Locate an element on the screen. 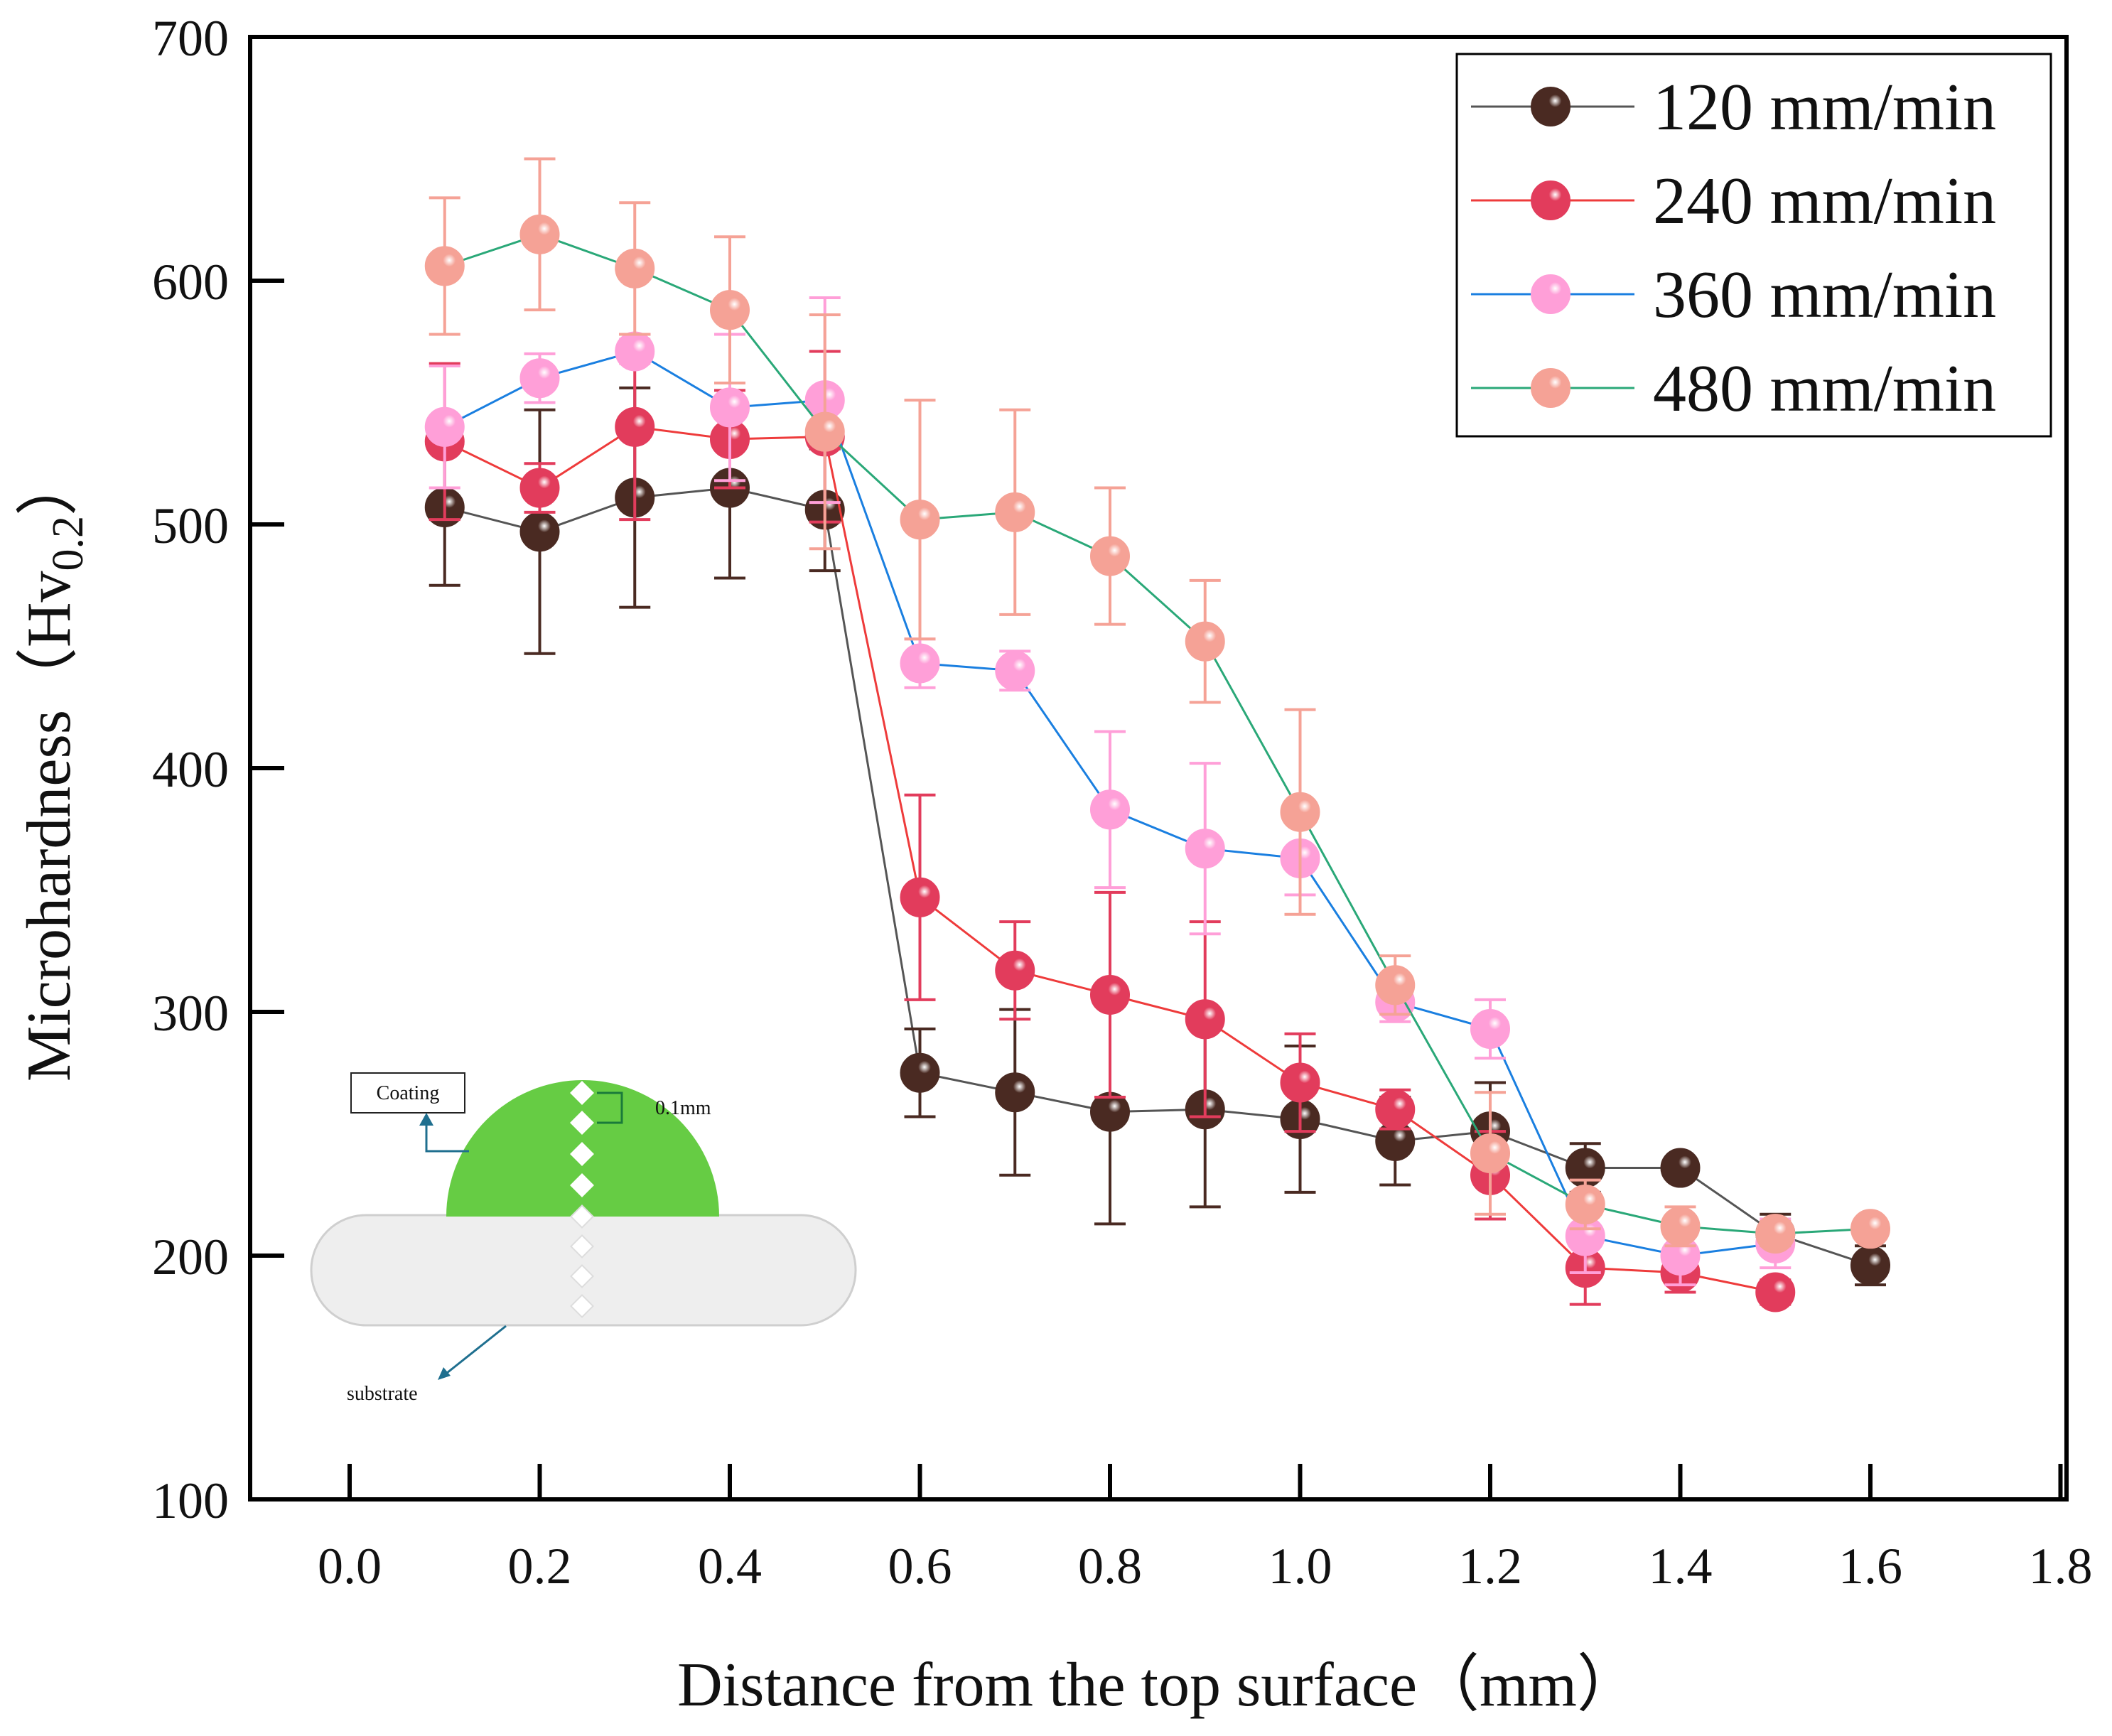  legend-entry: 120 mm/min is located at coordinates (1733, 107).